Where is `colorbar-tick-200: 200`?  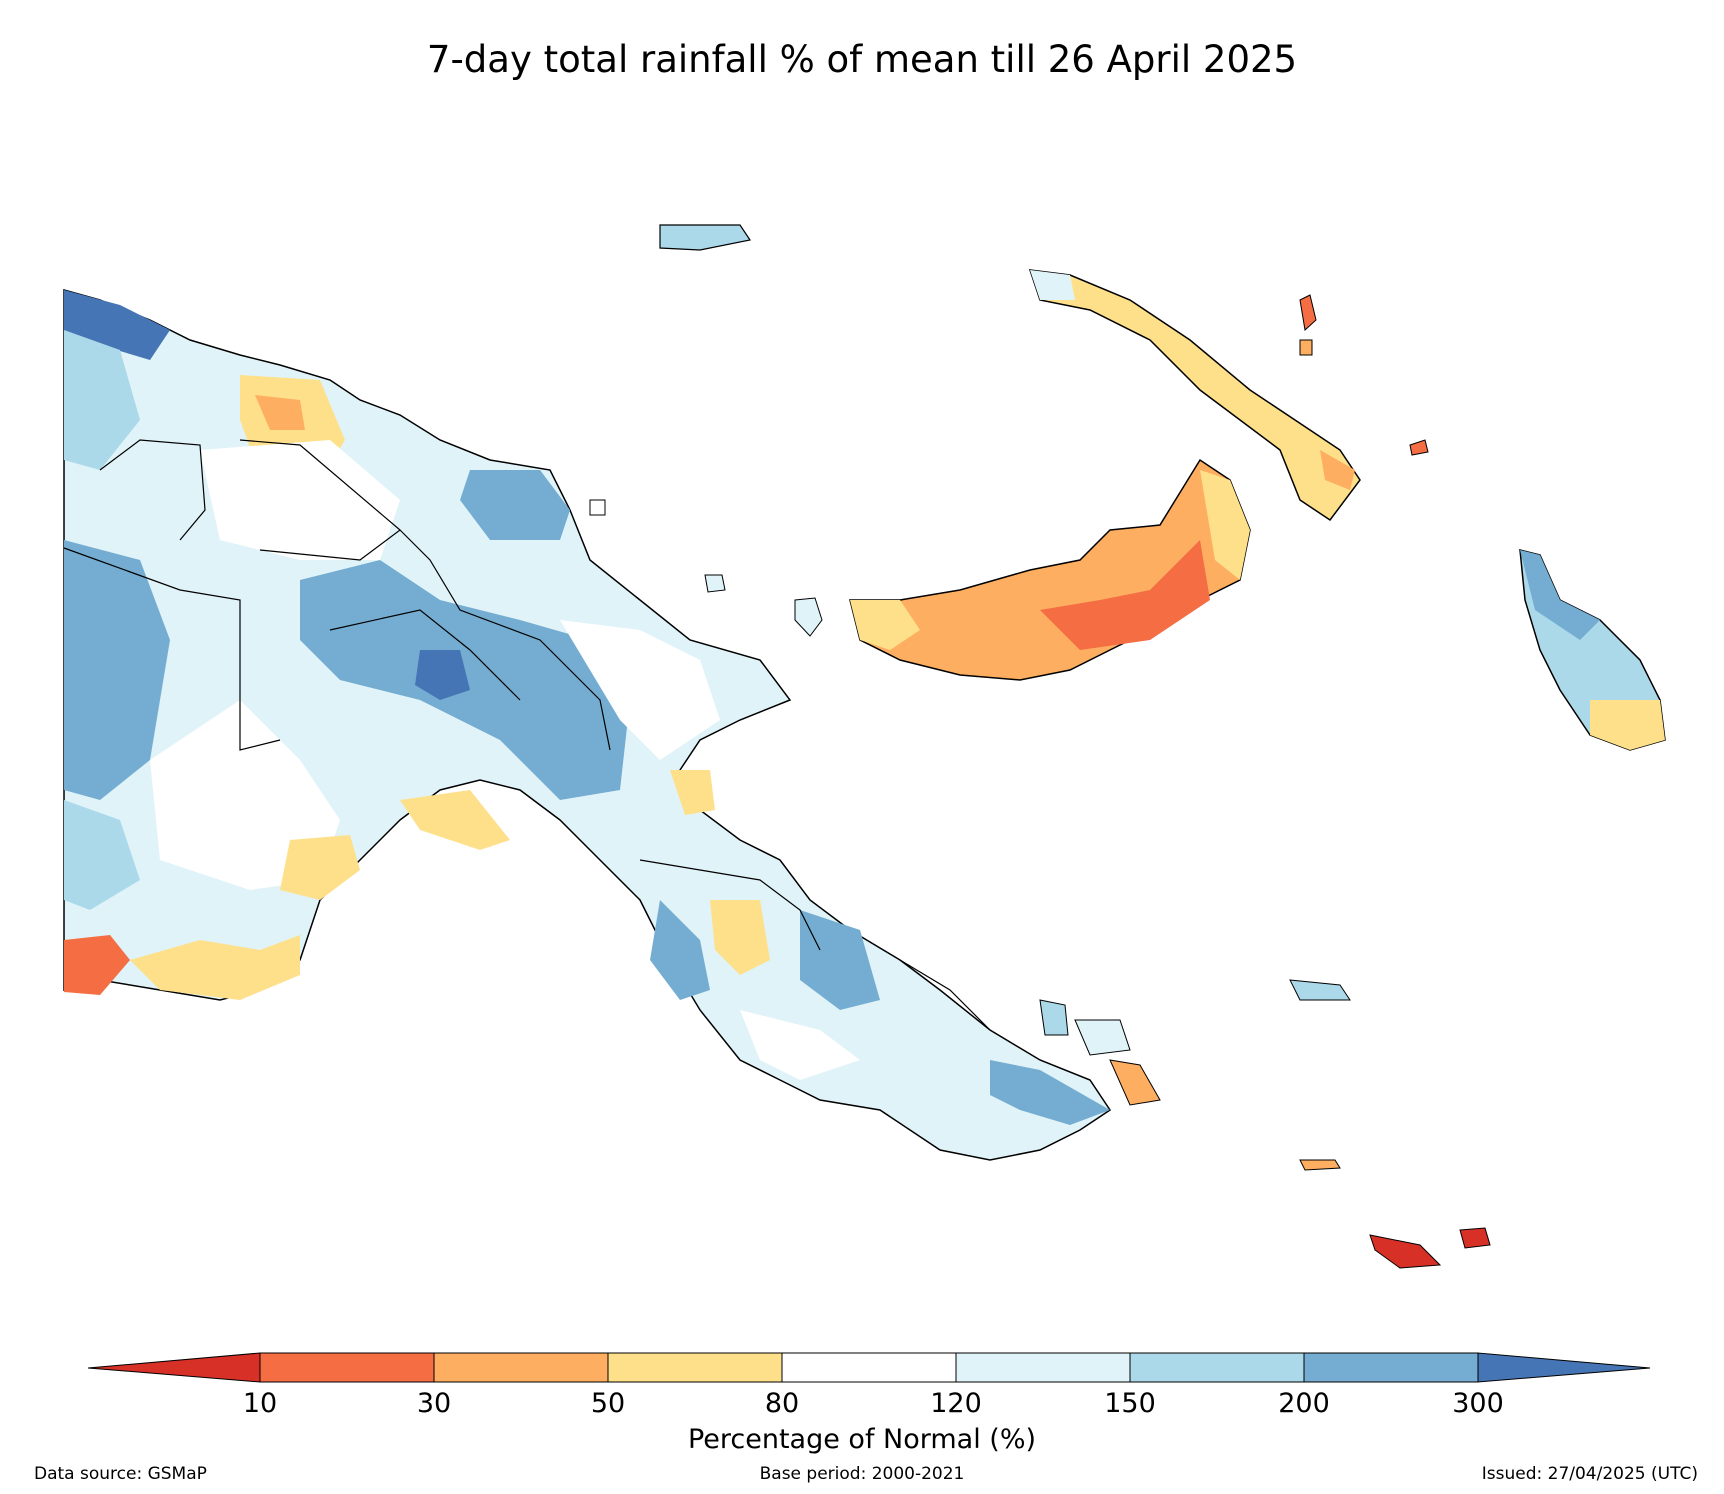
colorbar-tick-200: 200 is located at coordinates (1304, 1403).